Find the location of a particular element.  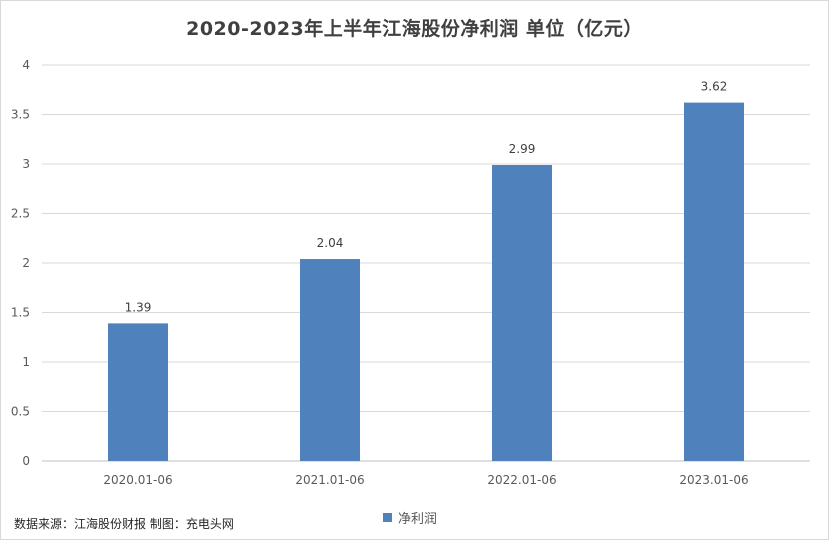

y-tick-label: 2 is located at coordinates (26, 263).